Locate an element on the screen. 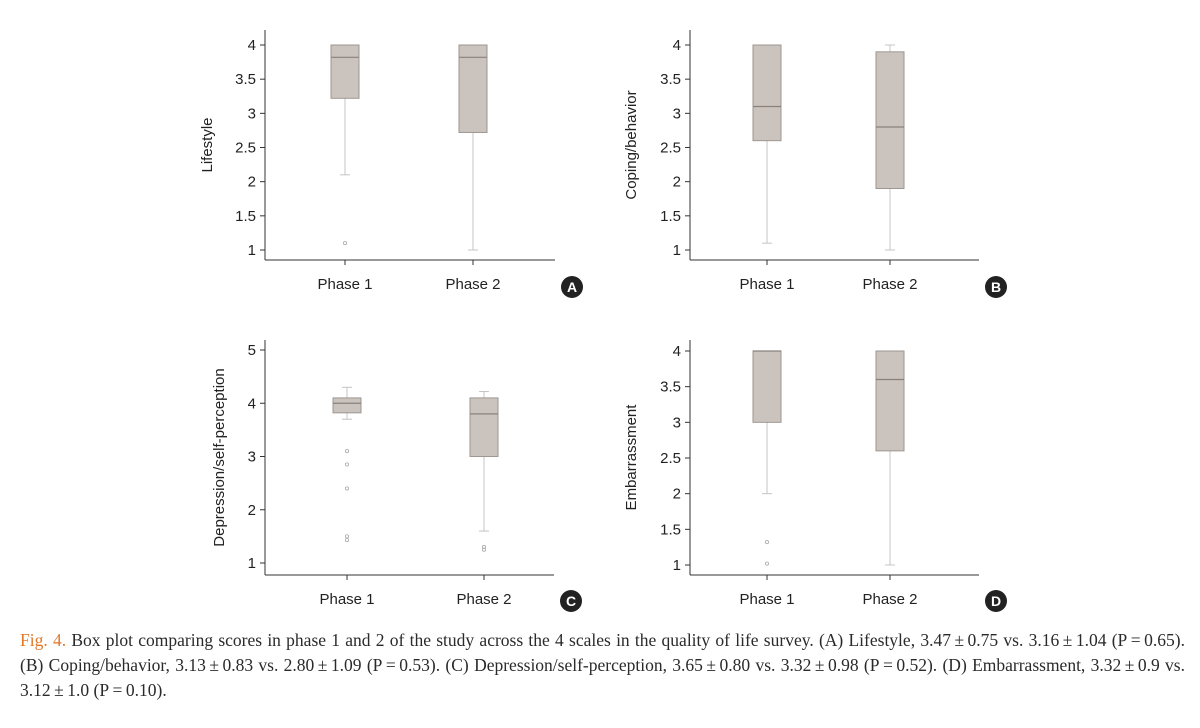 The width and height of the screenshot is (1200, 728). panel-badge-label: A is located at coordinates (572, 287).